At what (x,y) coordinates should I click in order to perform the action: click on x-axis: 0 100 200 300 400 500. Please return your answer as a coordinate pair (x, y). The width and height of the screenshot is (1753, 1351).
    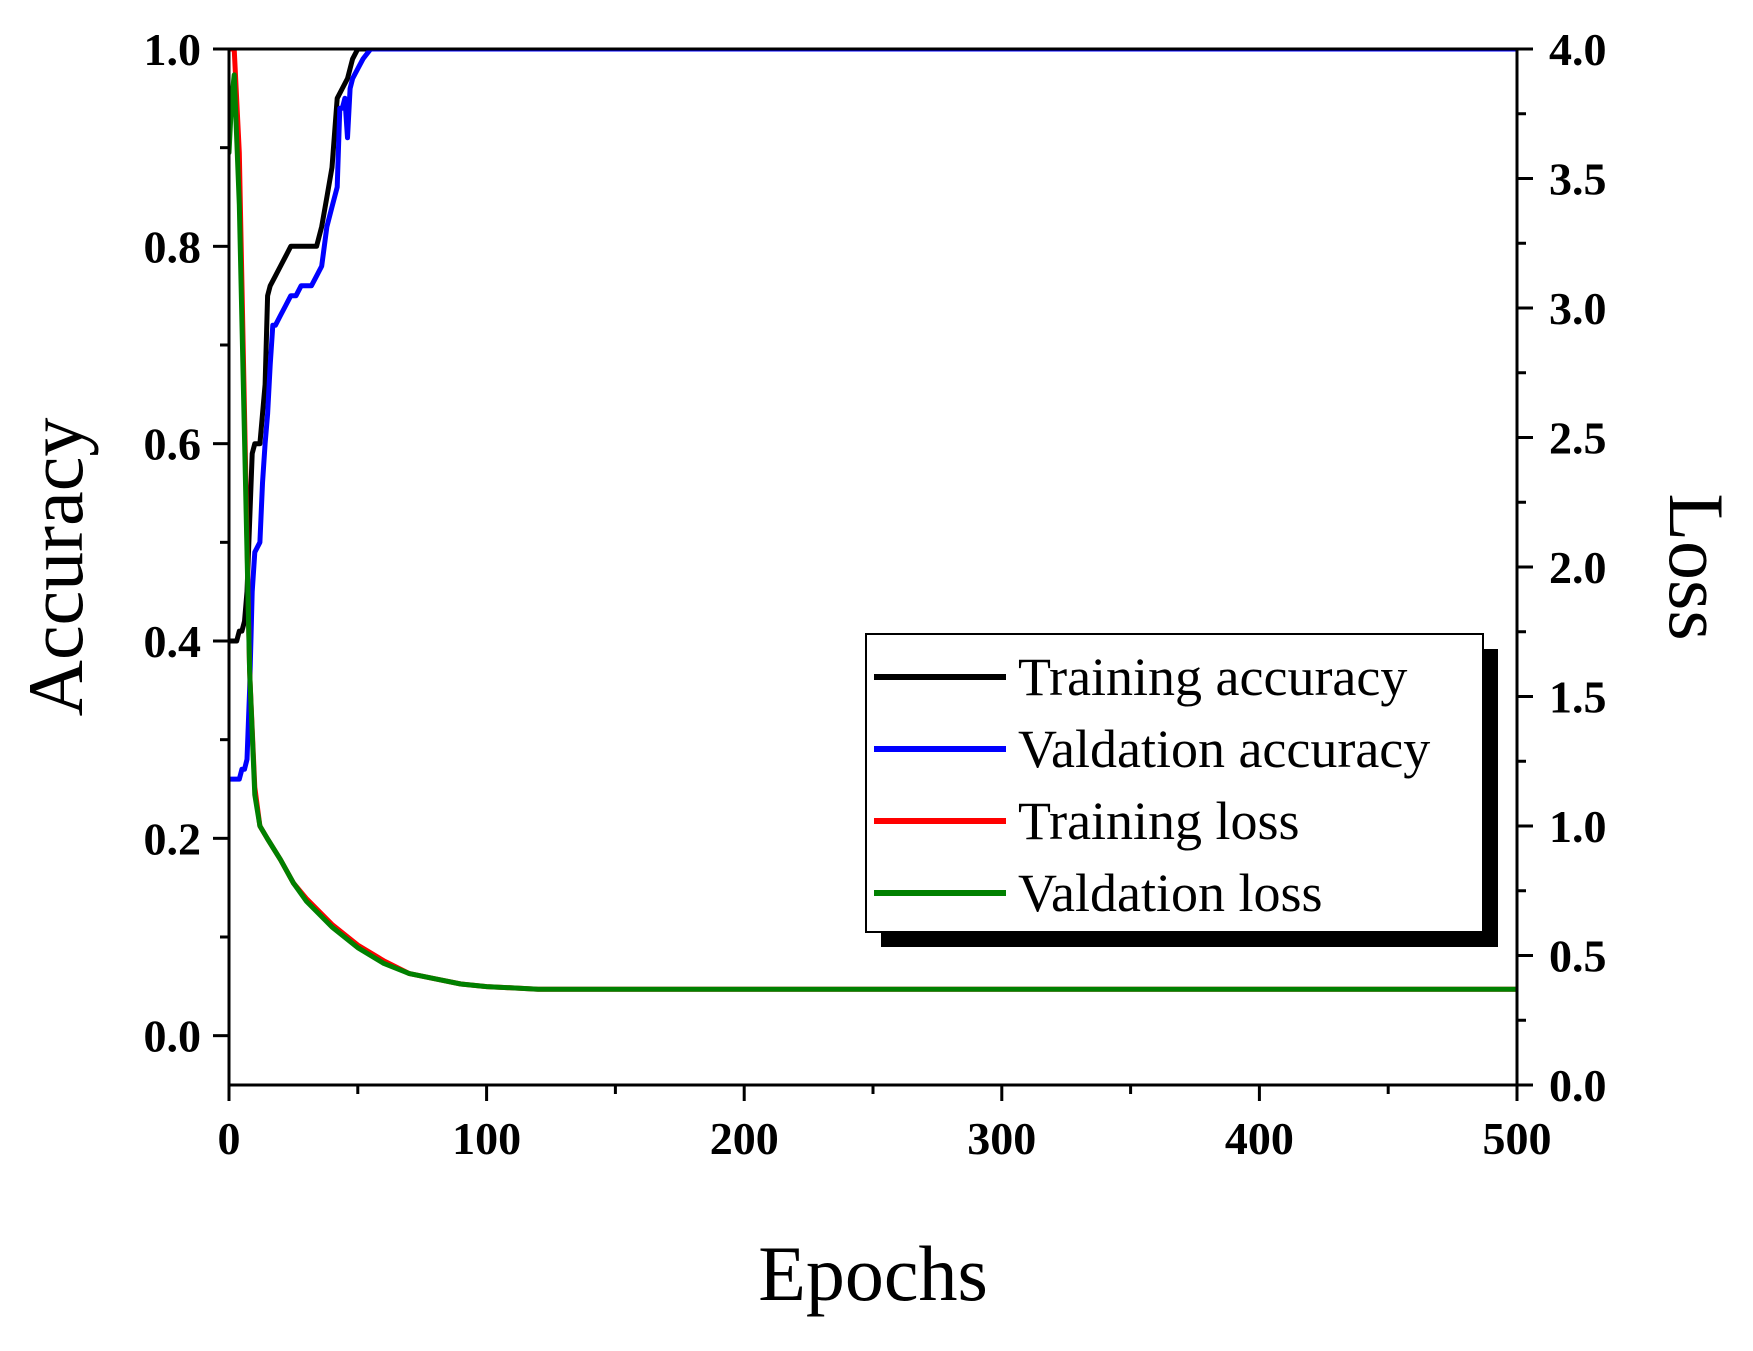
    Looking at the image, I should click on (885, 1124).